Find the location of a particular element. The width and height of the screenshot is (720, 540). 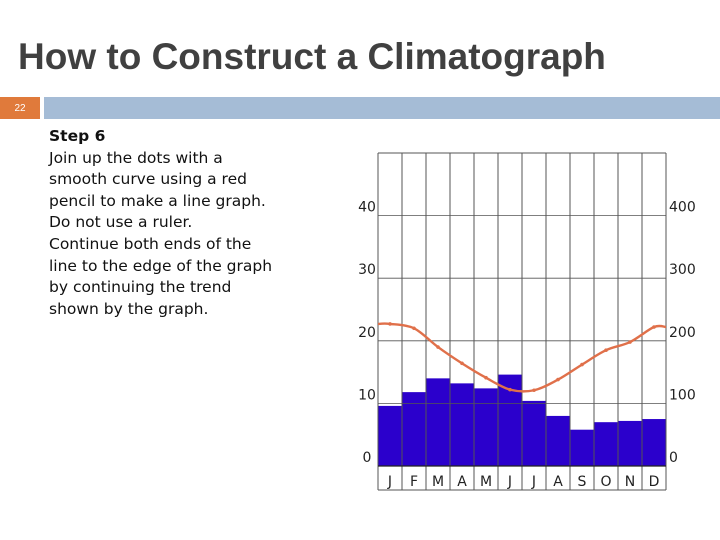

temperature-line is located at coordinates (522, 357).